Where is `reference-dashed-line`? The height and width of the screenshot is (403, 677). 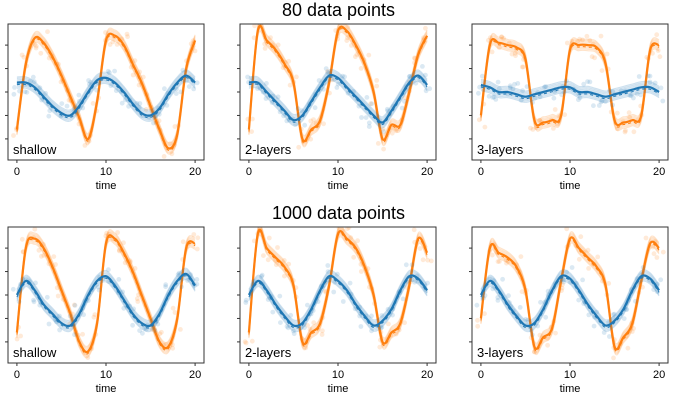
reference-dashed-line is located at coordinates (106, 302).